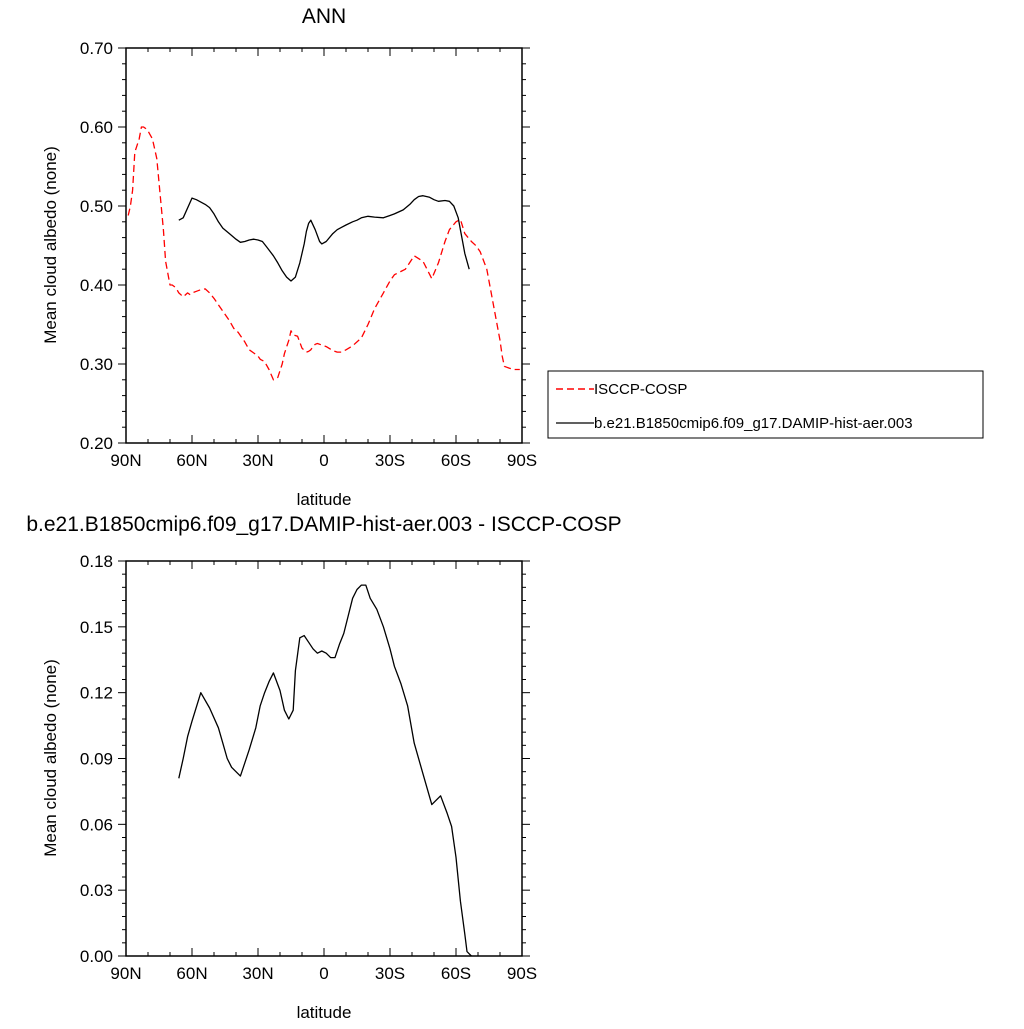  I want to click on chart-title: ANN, so click(324, 16).